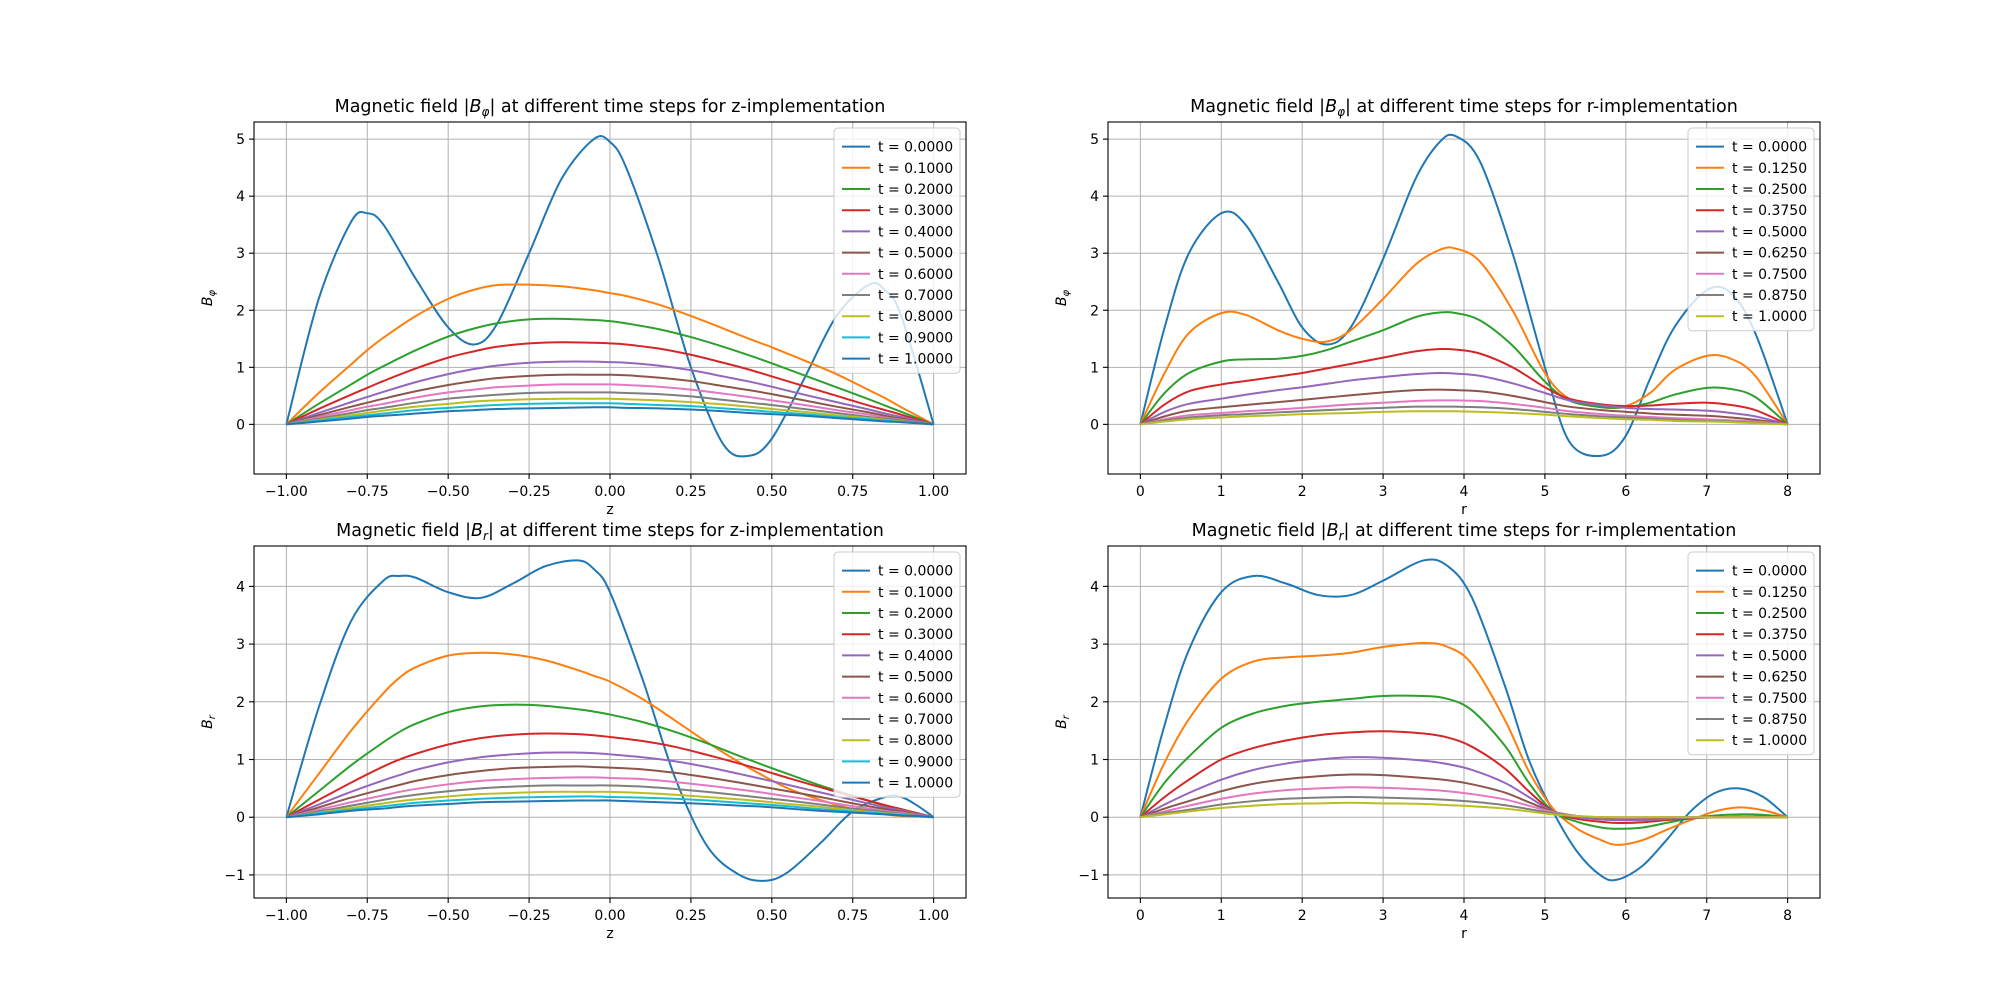  I want to click on x-tick-label: 6, so click(1625, 492).